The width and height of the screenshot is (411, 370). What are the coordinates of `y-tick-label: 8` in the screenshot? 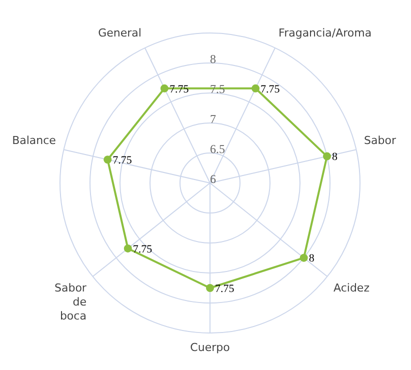 It's located at (213, 59).